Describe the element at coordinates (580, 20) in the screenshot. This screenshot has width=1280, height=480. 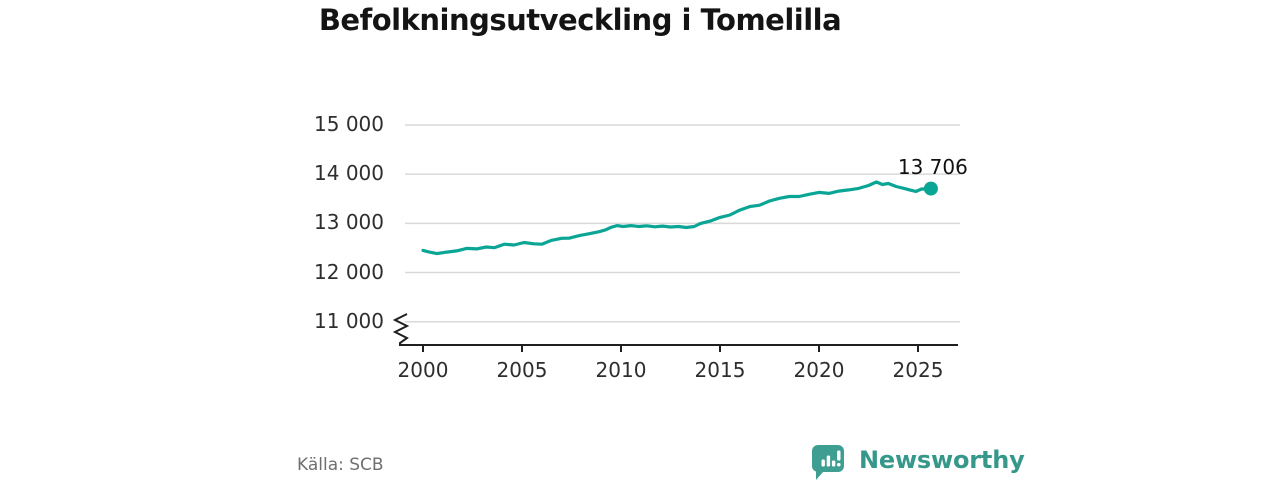
I see `chart-title: Befolkningsutveckling i Tomelilla` at that location.